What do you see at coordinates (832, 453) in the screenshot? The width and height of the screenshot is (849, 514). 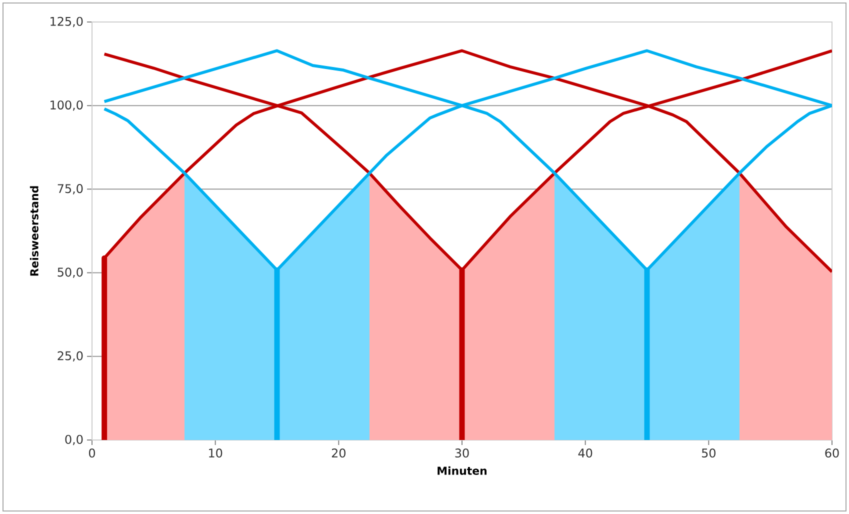 I see `x-tick-label: 60` at bounding box center [832, 453].